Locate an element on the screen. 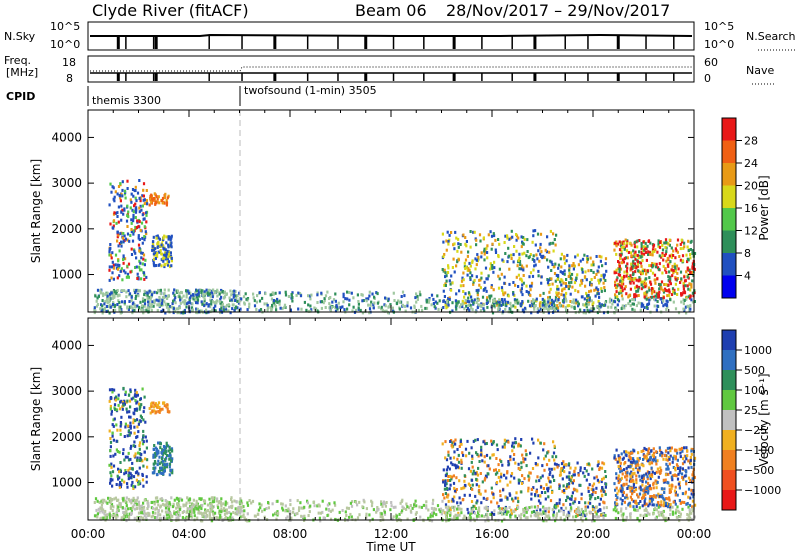 Image resolution: width=800 pixels, height=554 pixels. nsearch-label: N.Search is located at coordinates (771, 36).